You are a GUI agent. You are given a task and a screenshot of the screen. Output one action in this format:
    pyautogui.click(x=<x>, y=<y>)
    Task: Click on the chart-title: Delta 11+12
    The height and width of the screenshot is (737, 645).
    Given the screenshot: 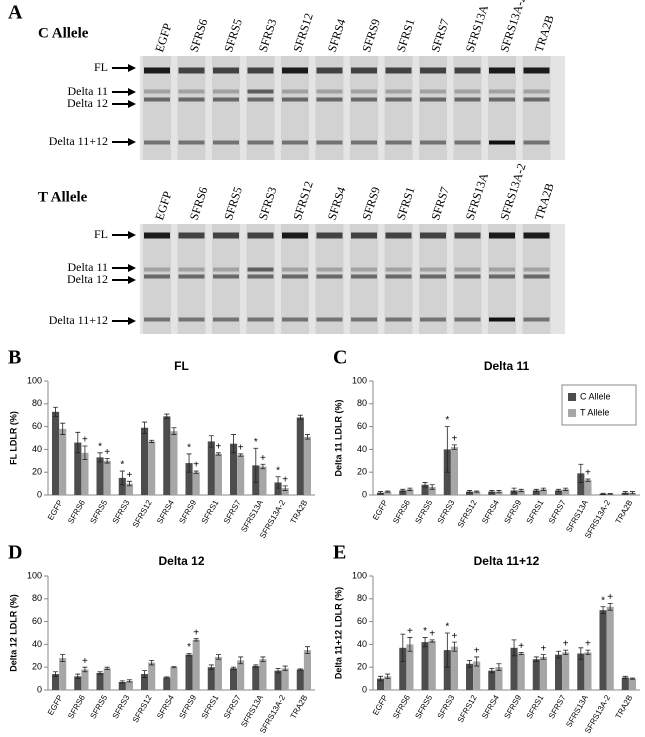 What is the action you would take?
    pyautogui.click(x=507, y=561)
    